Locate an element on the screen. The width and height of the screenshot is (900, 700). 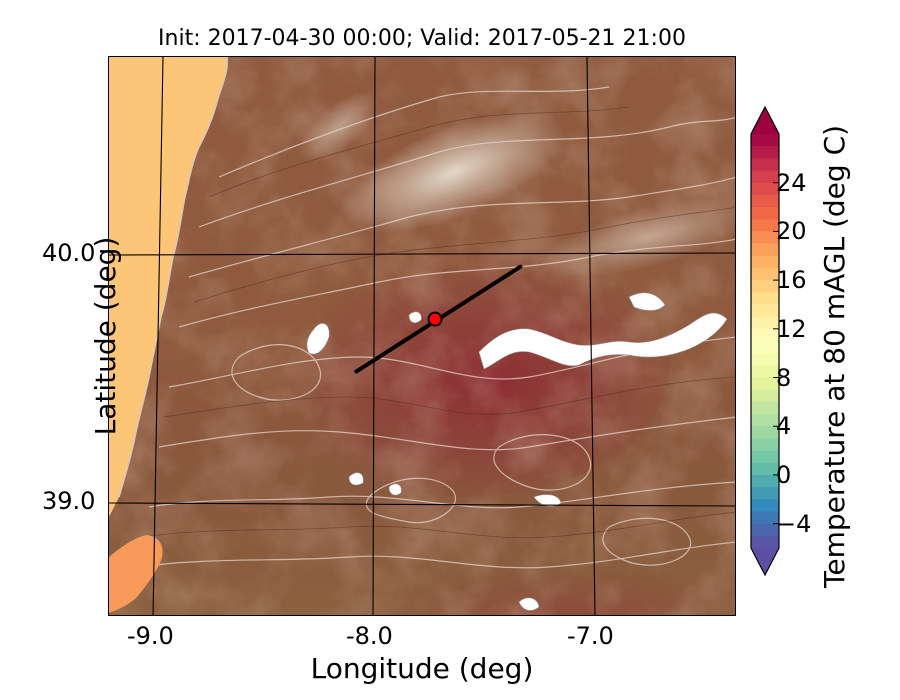
colorbar is located at coordinates (765, 341).